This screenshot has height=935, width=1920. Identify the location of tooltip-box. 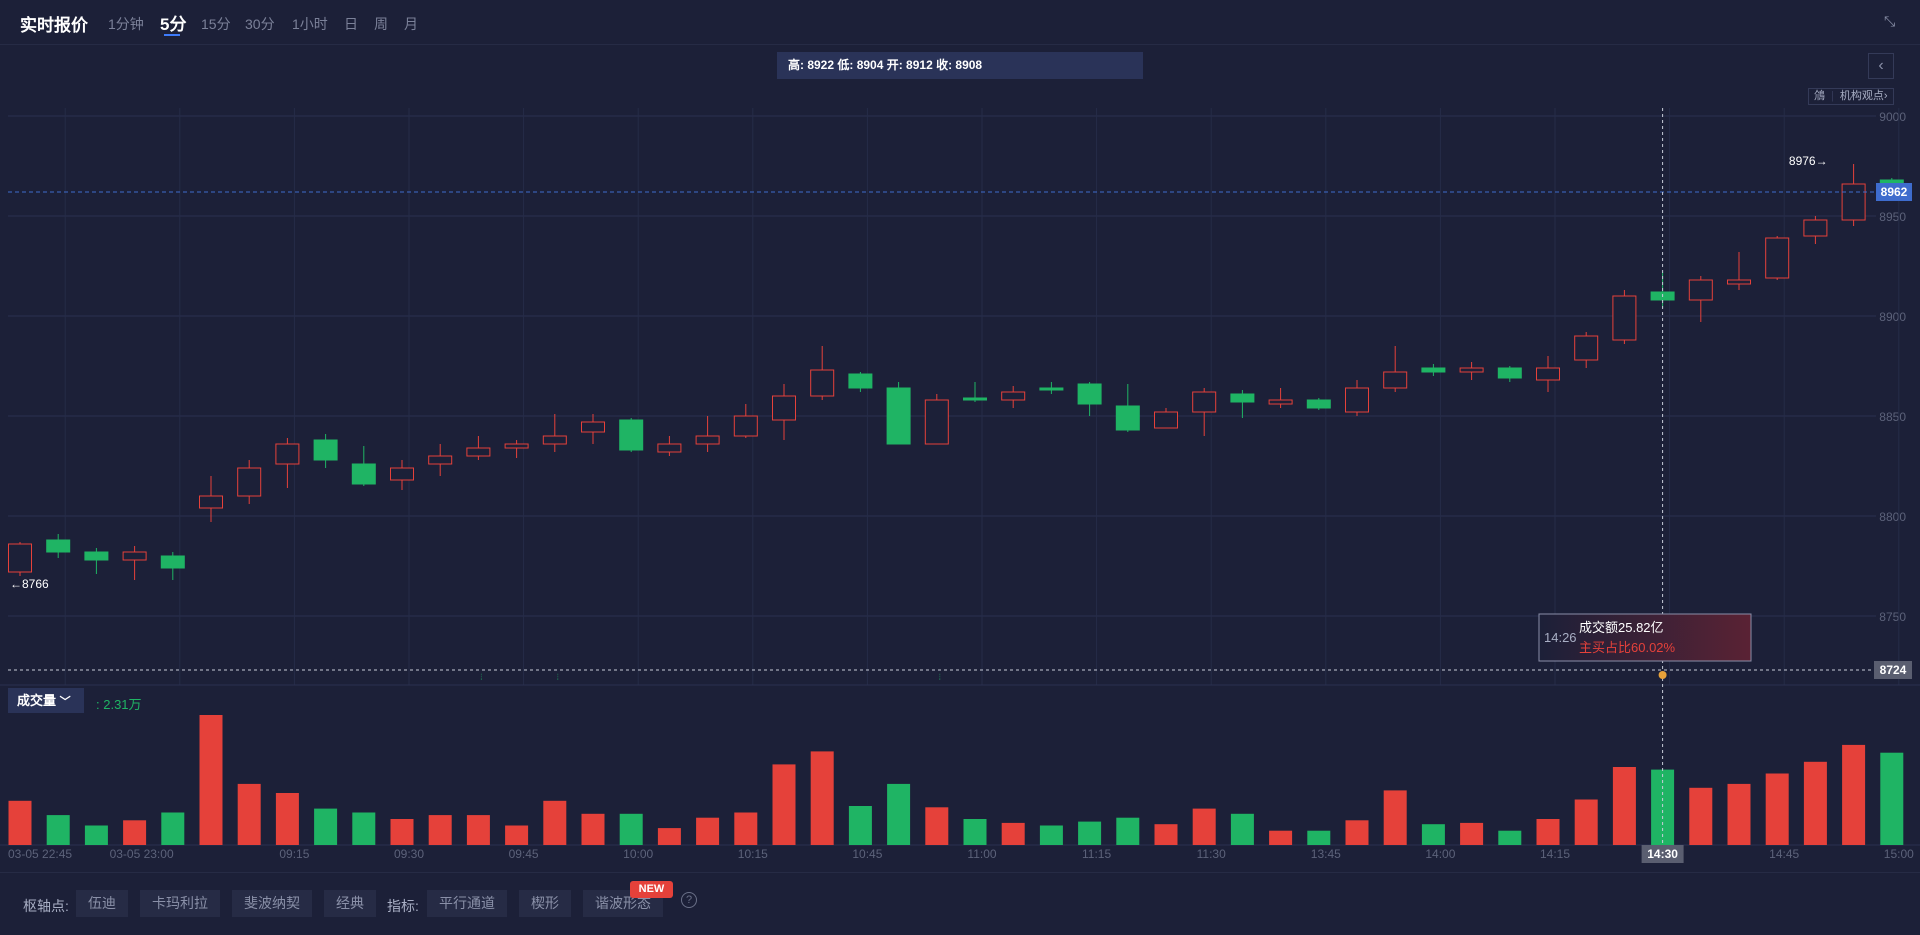
(1645, 637).